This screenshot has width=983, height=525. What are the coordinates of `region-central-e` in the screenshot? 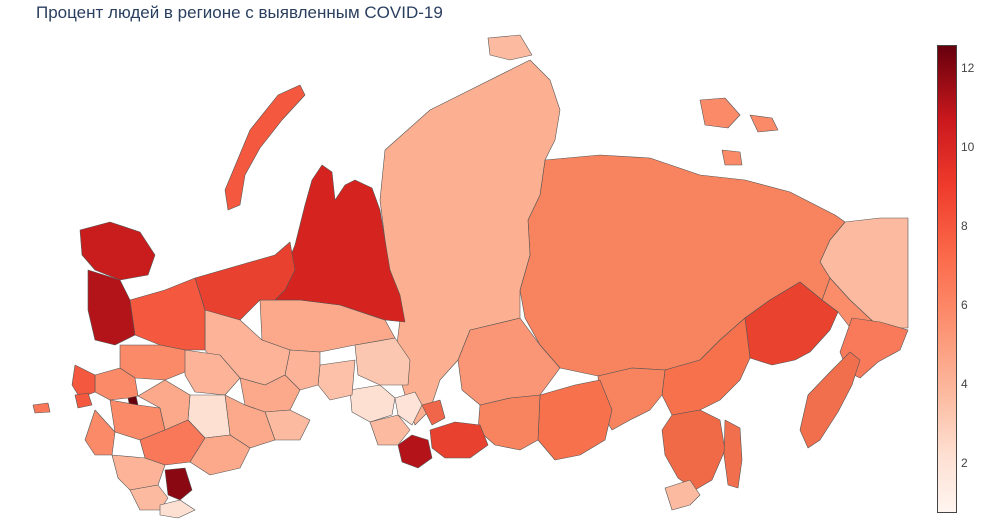 It's located at (100, 432).